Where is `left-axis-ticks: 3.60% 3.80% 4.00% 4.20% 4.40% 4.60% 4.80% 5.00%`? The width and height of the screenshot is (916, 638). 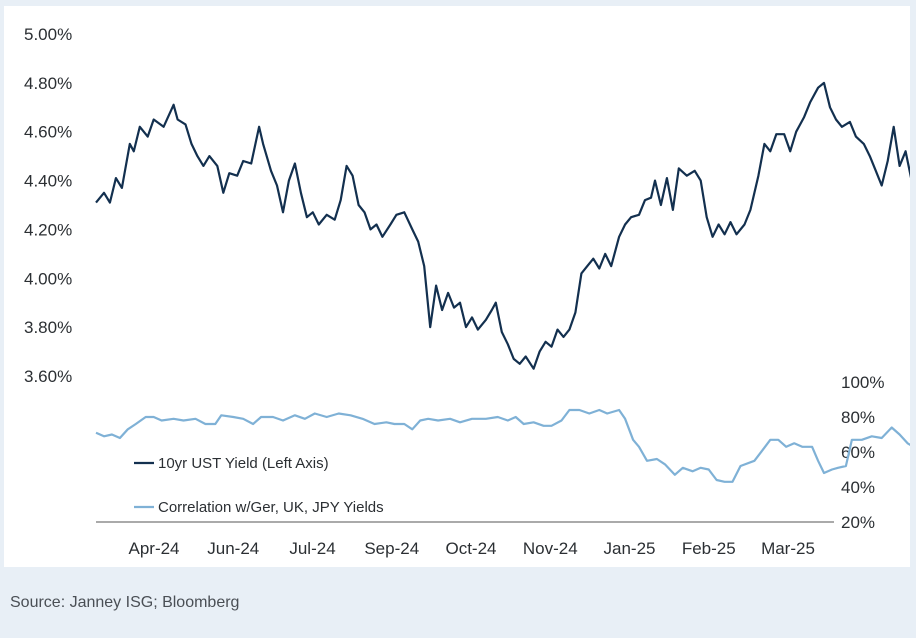 left-axis-ticks: 3.60% 3.80% 4.00% 4.20% 4.40% 4.60% 4.80% 5.00% is located at coordinates (48, 205).